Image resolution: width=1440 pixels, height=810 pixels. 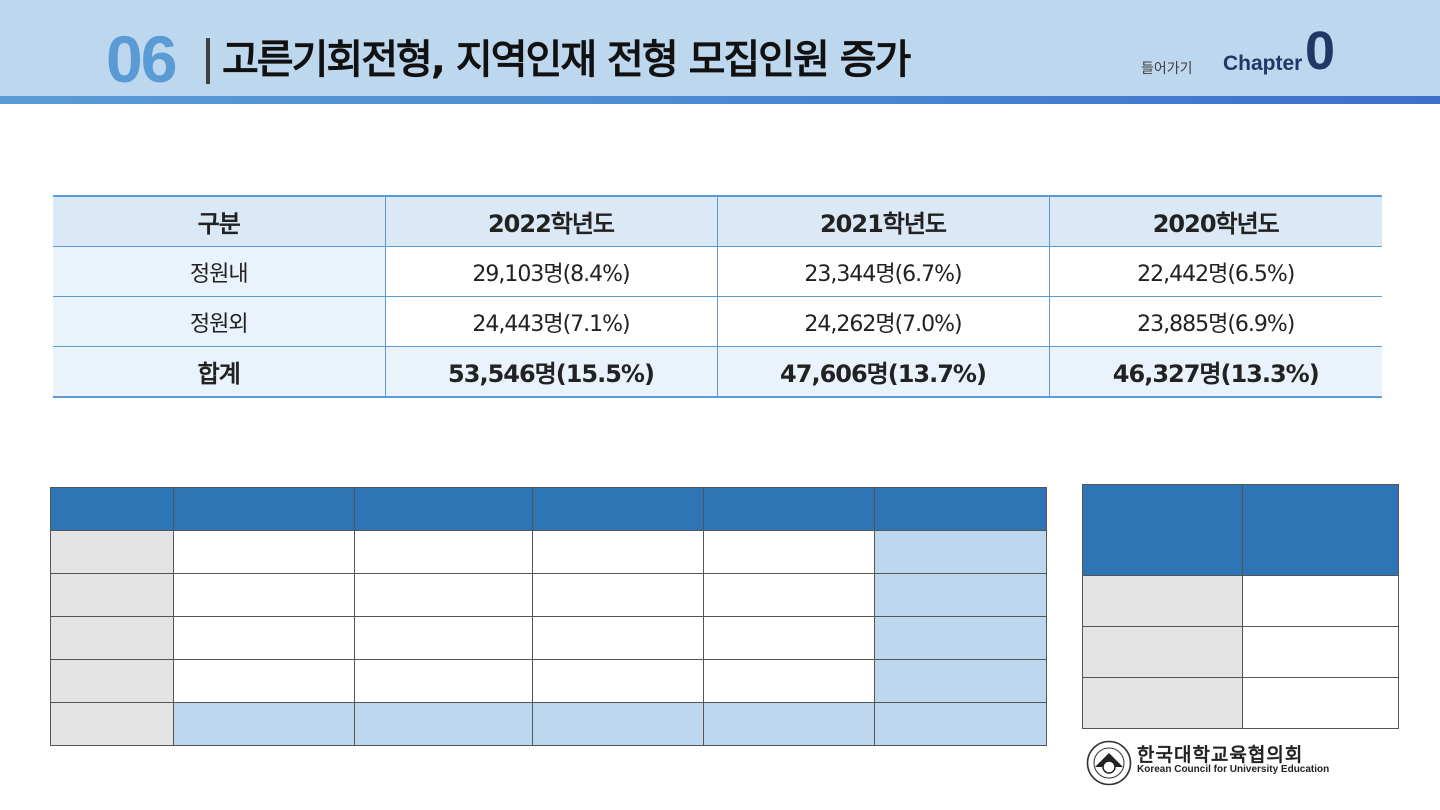 I want to click on header-band, so click(x=720, y=48).